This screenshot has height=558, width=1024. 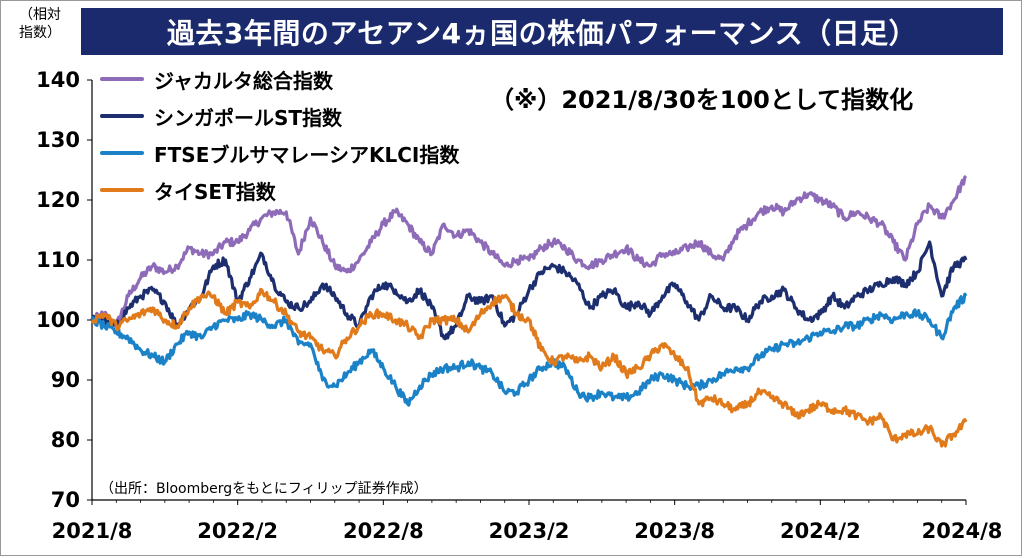 I want to click on legend-item-singapore: シンガポールST指数, so click(x=221, y=116).